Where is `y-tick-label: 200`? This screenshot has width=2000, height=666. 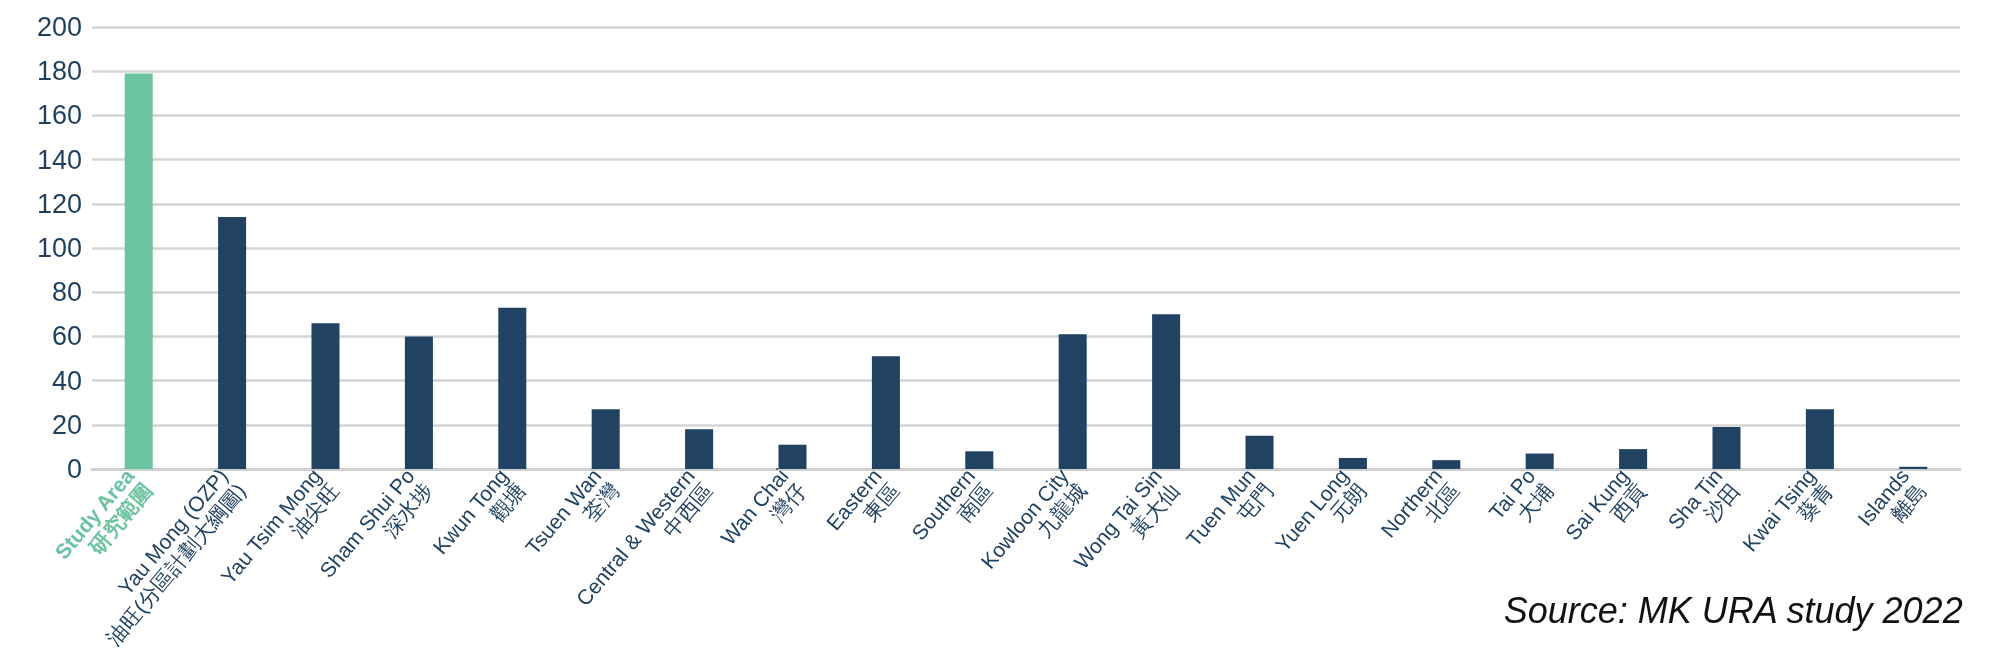
y-tick-label: 200 is located at coordinates (59, 27).